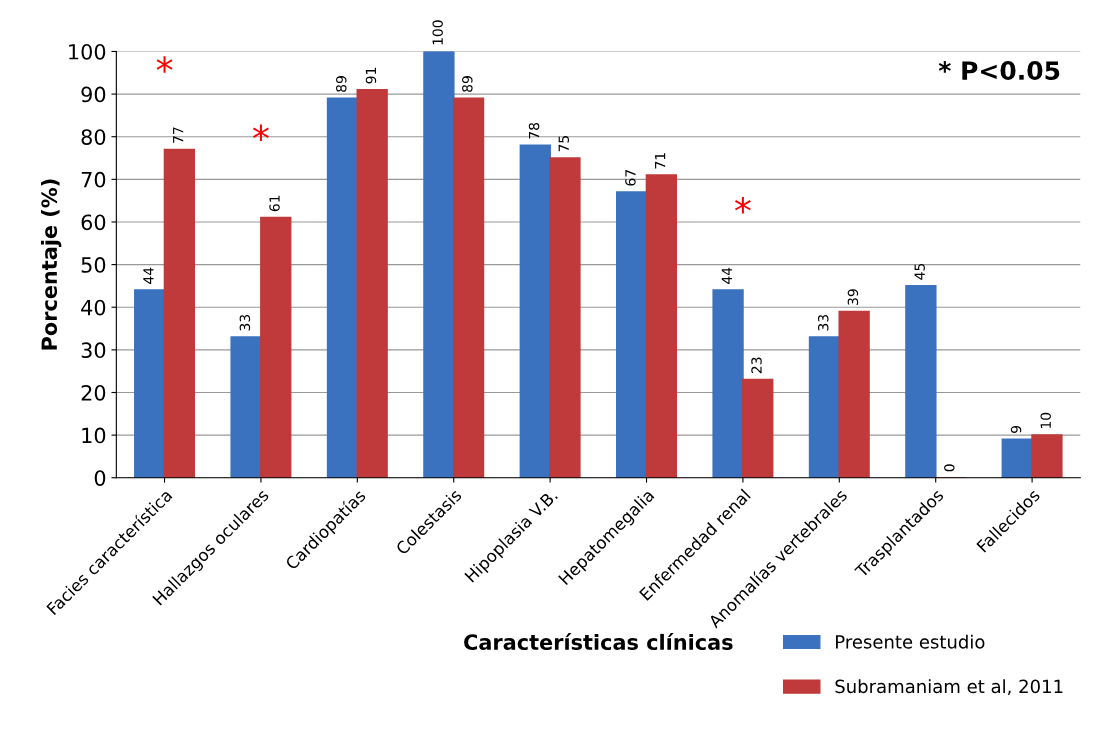 The height and width of the screenshot is (735, 1108). I want to click on data-label: 67, so click(630, 178).